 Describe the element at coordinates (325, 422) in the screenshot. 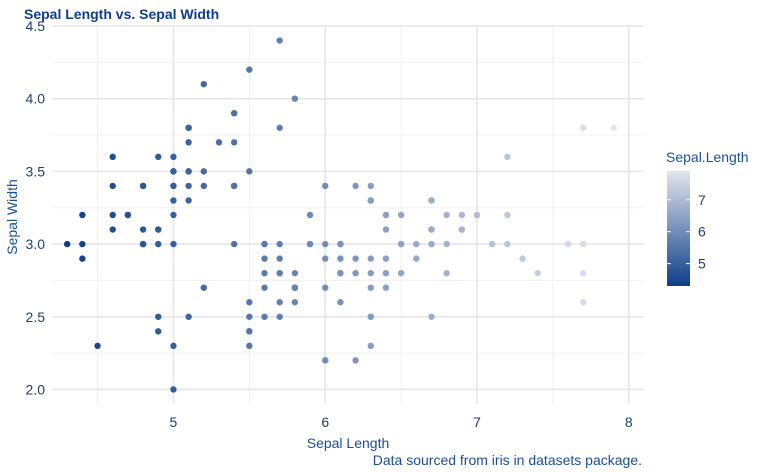

I see `x-tick-label: 6` at that location.